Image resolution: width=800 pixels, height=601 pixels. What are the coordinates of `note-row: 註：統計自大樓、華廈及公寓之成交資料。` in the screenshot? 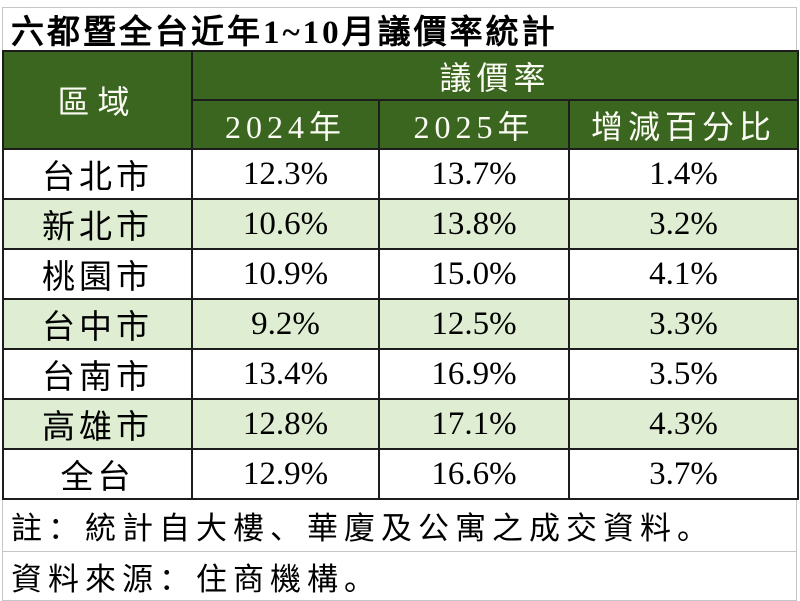 It's located at (399, 526).